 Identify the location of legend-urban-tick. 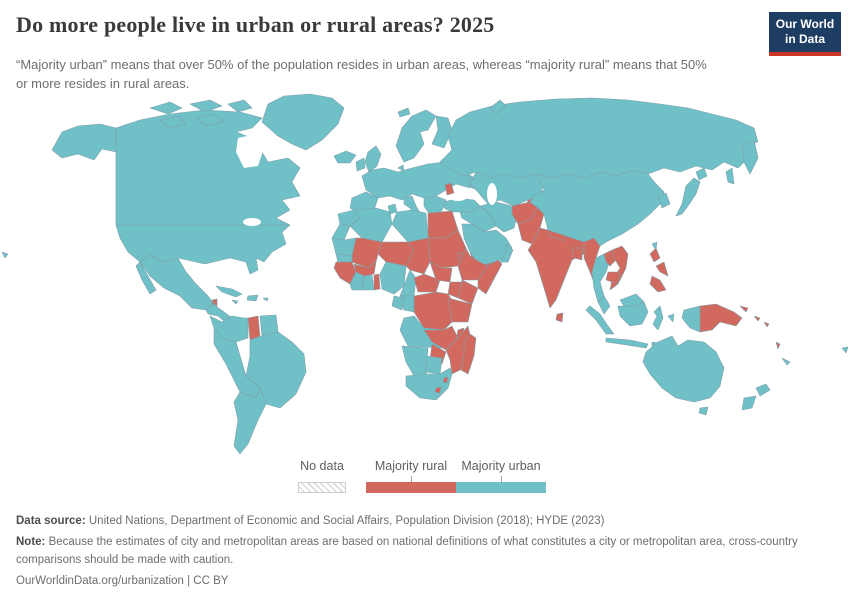
(501, 479).